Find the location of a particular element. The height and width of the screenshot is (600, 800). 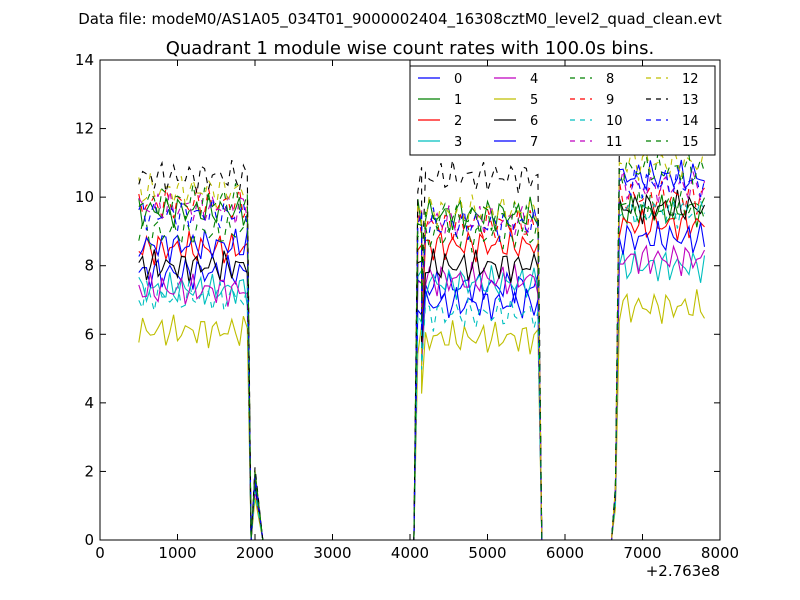

x-tick-label: 0 is located at coordinates (100, 553).